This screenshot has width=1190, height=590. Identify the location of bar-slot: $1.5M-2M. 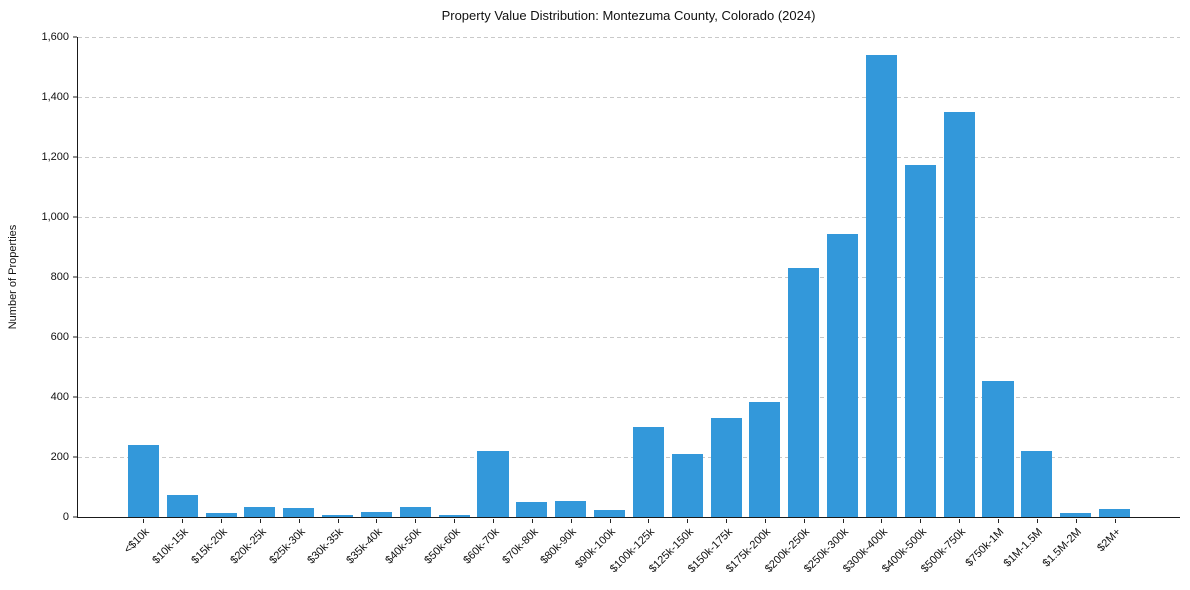
(1068, 303).